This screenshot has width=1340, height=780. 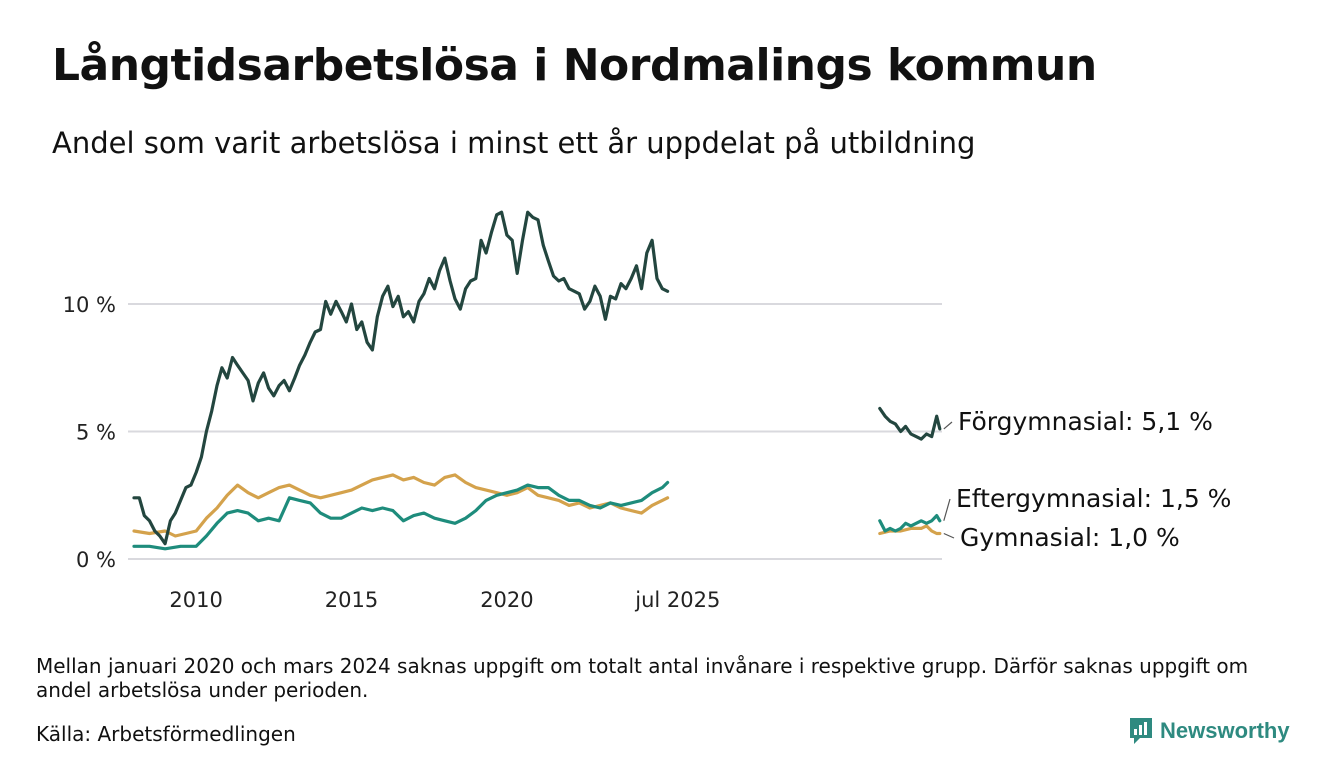 What do you see at coordinates (195, 600) in the screenshot?
I see `x-tick-label: 2010` at bounding box center [195, 600].